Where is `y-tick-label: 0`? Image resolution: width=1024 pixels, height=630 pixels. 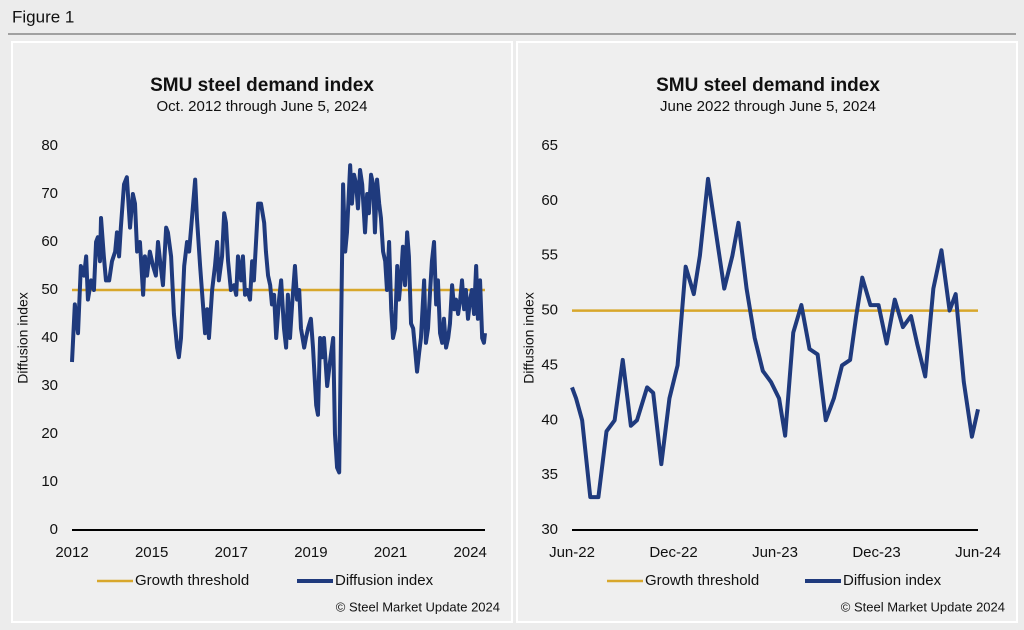 y-tick-label: 0 is located at coordinates (54, 529).